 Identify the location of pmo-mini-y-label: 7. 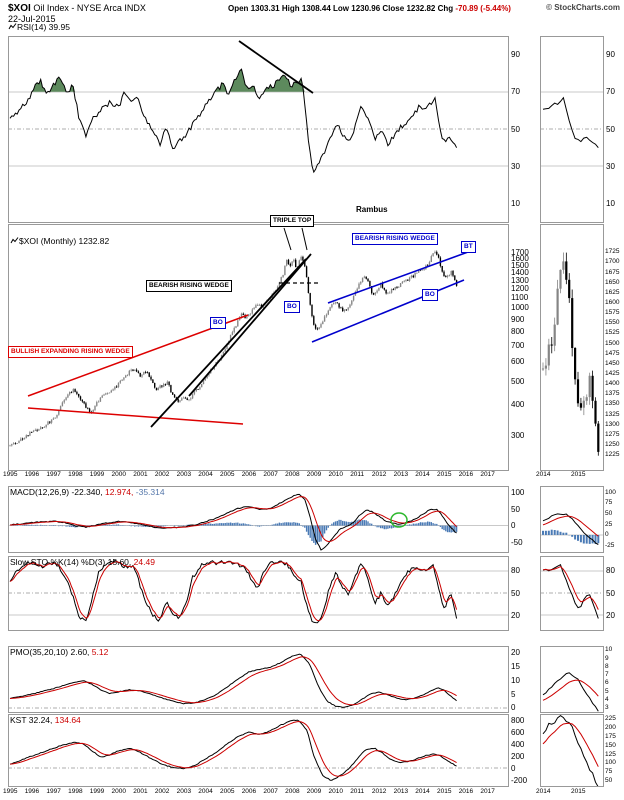
(607, 675).